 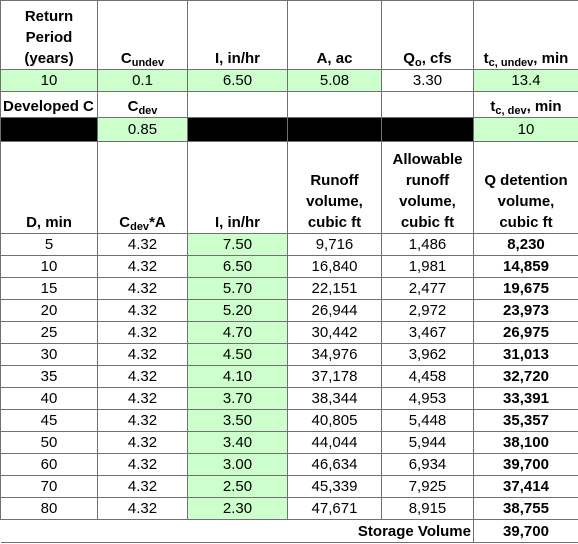 I want to click on header-line: runoff, so click(x=427, y=180).